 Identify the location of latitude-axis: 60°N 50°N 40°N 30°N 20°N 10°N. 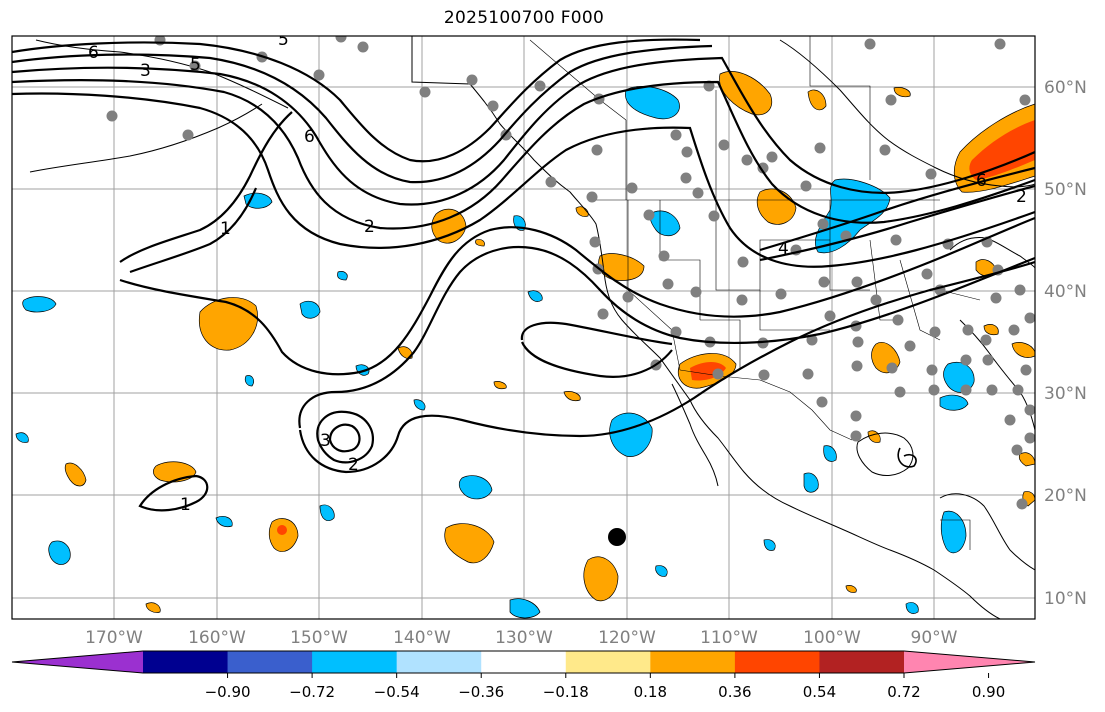
(1065, 343).